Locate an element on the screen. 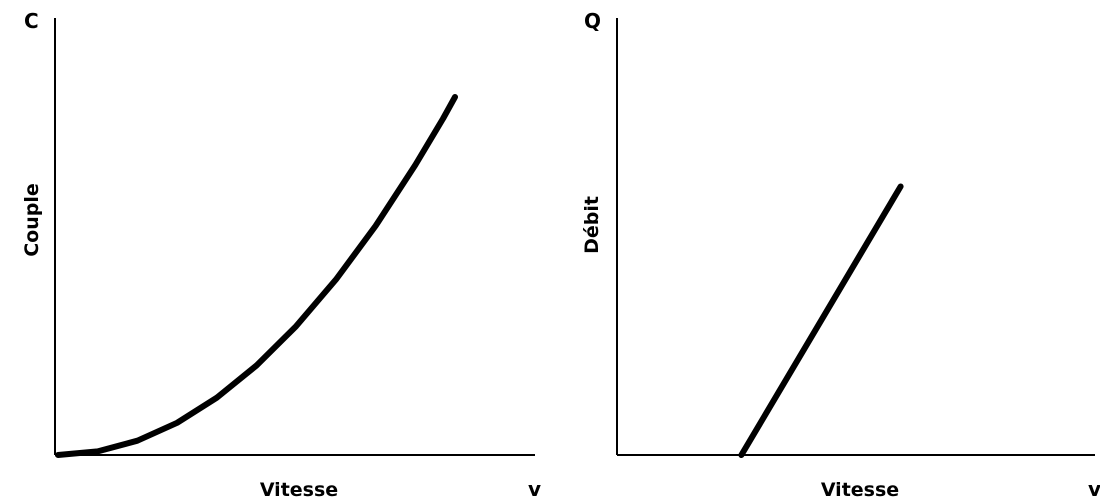  y-axis-symbol: Q is located at coordinates (592, 21).